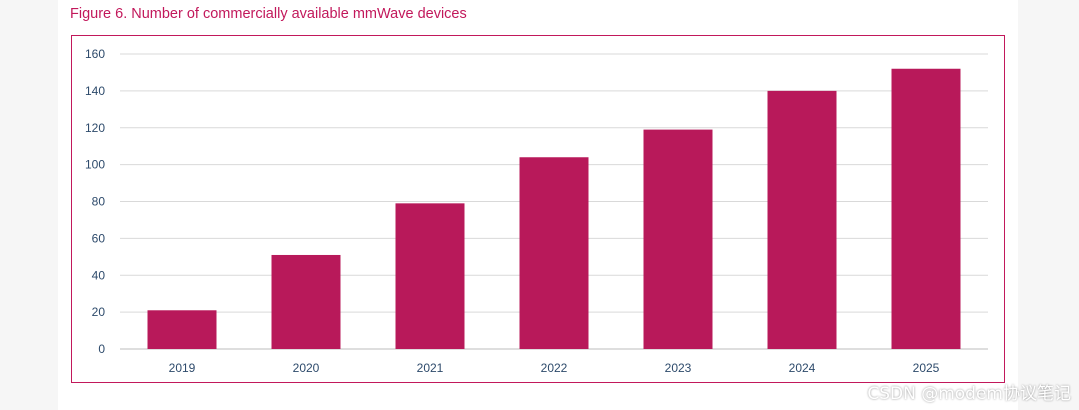 The height and width of the screenshot is (410, 1079). I want to click on x-tick-label: 2020, so click(306, 368).